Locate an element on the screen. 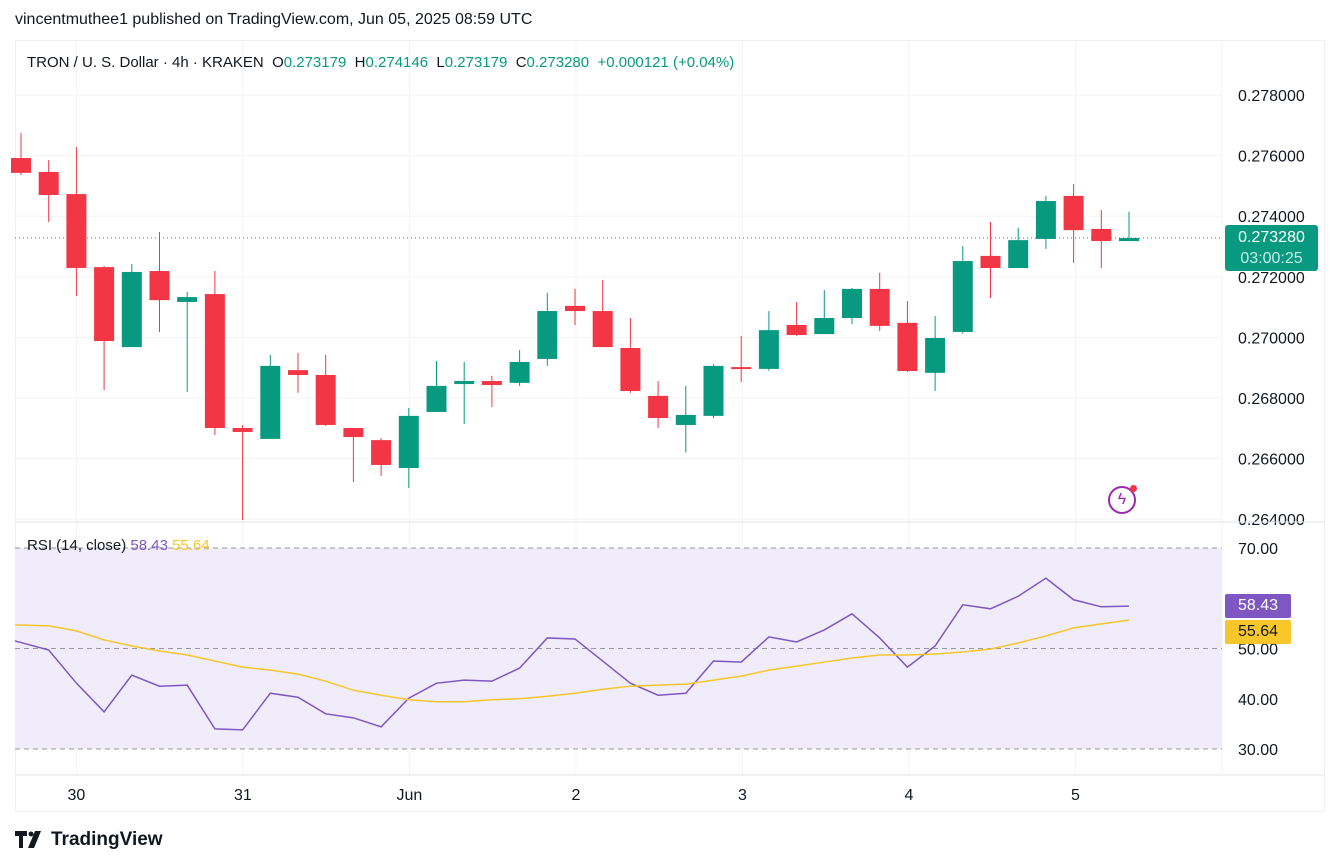 The width and height of the screenshot is (1341, 866). tradingview-logo-icon is located at coordinates (28, 839).